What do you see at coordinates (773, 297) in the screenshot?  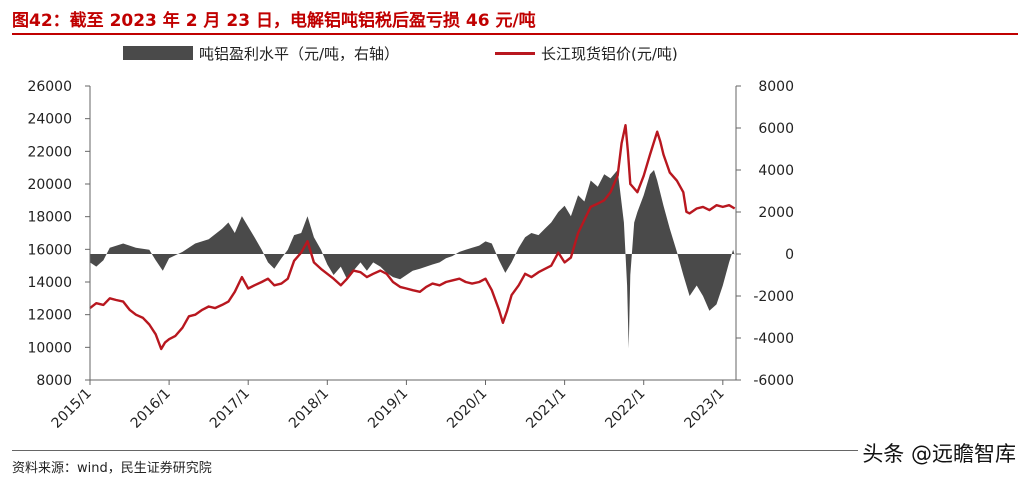 I see `right-tick-label: -2000` at bounding box center [773, 297].